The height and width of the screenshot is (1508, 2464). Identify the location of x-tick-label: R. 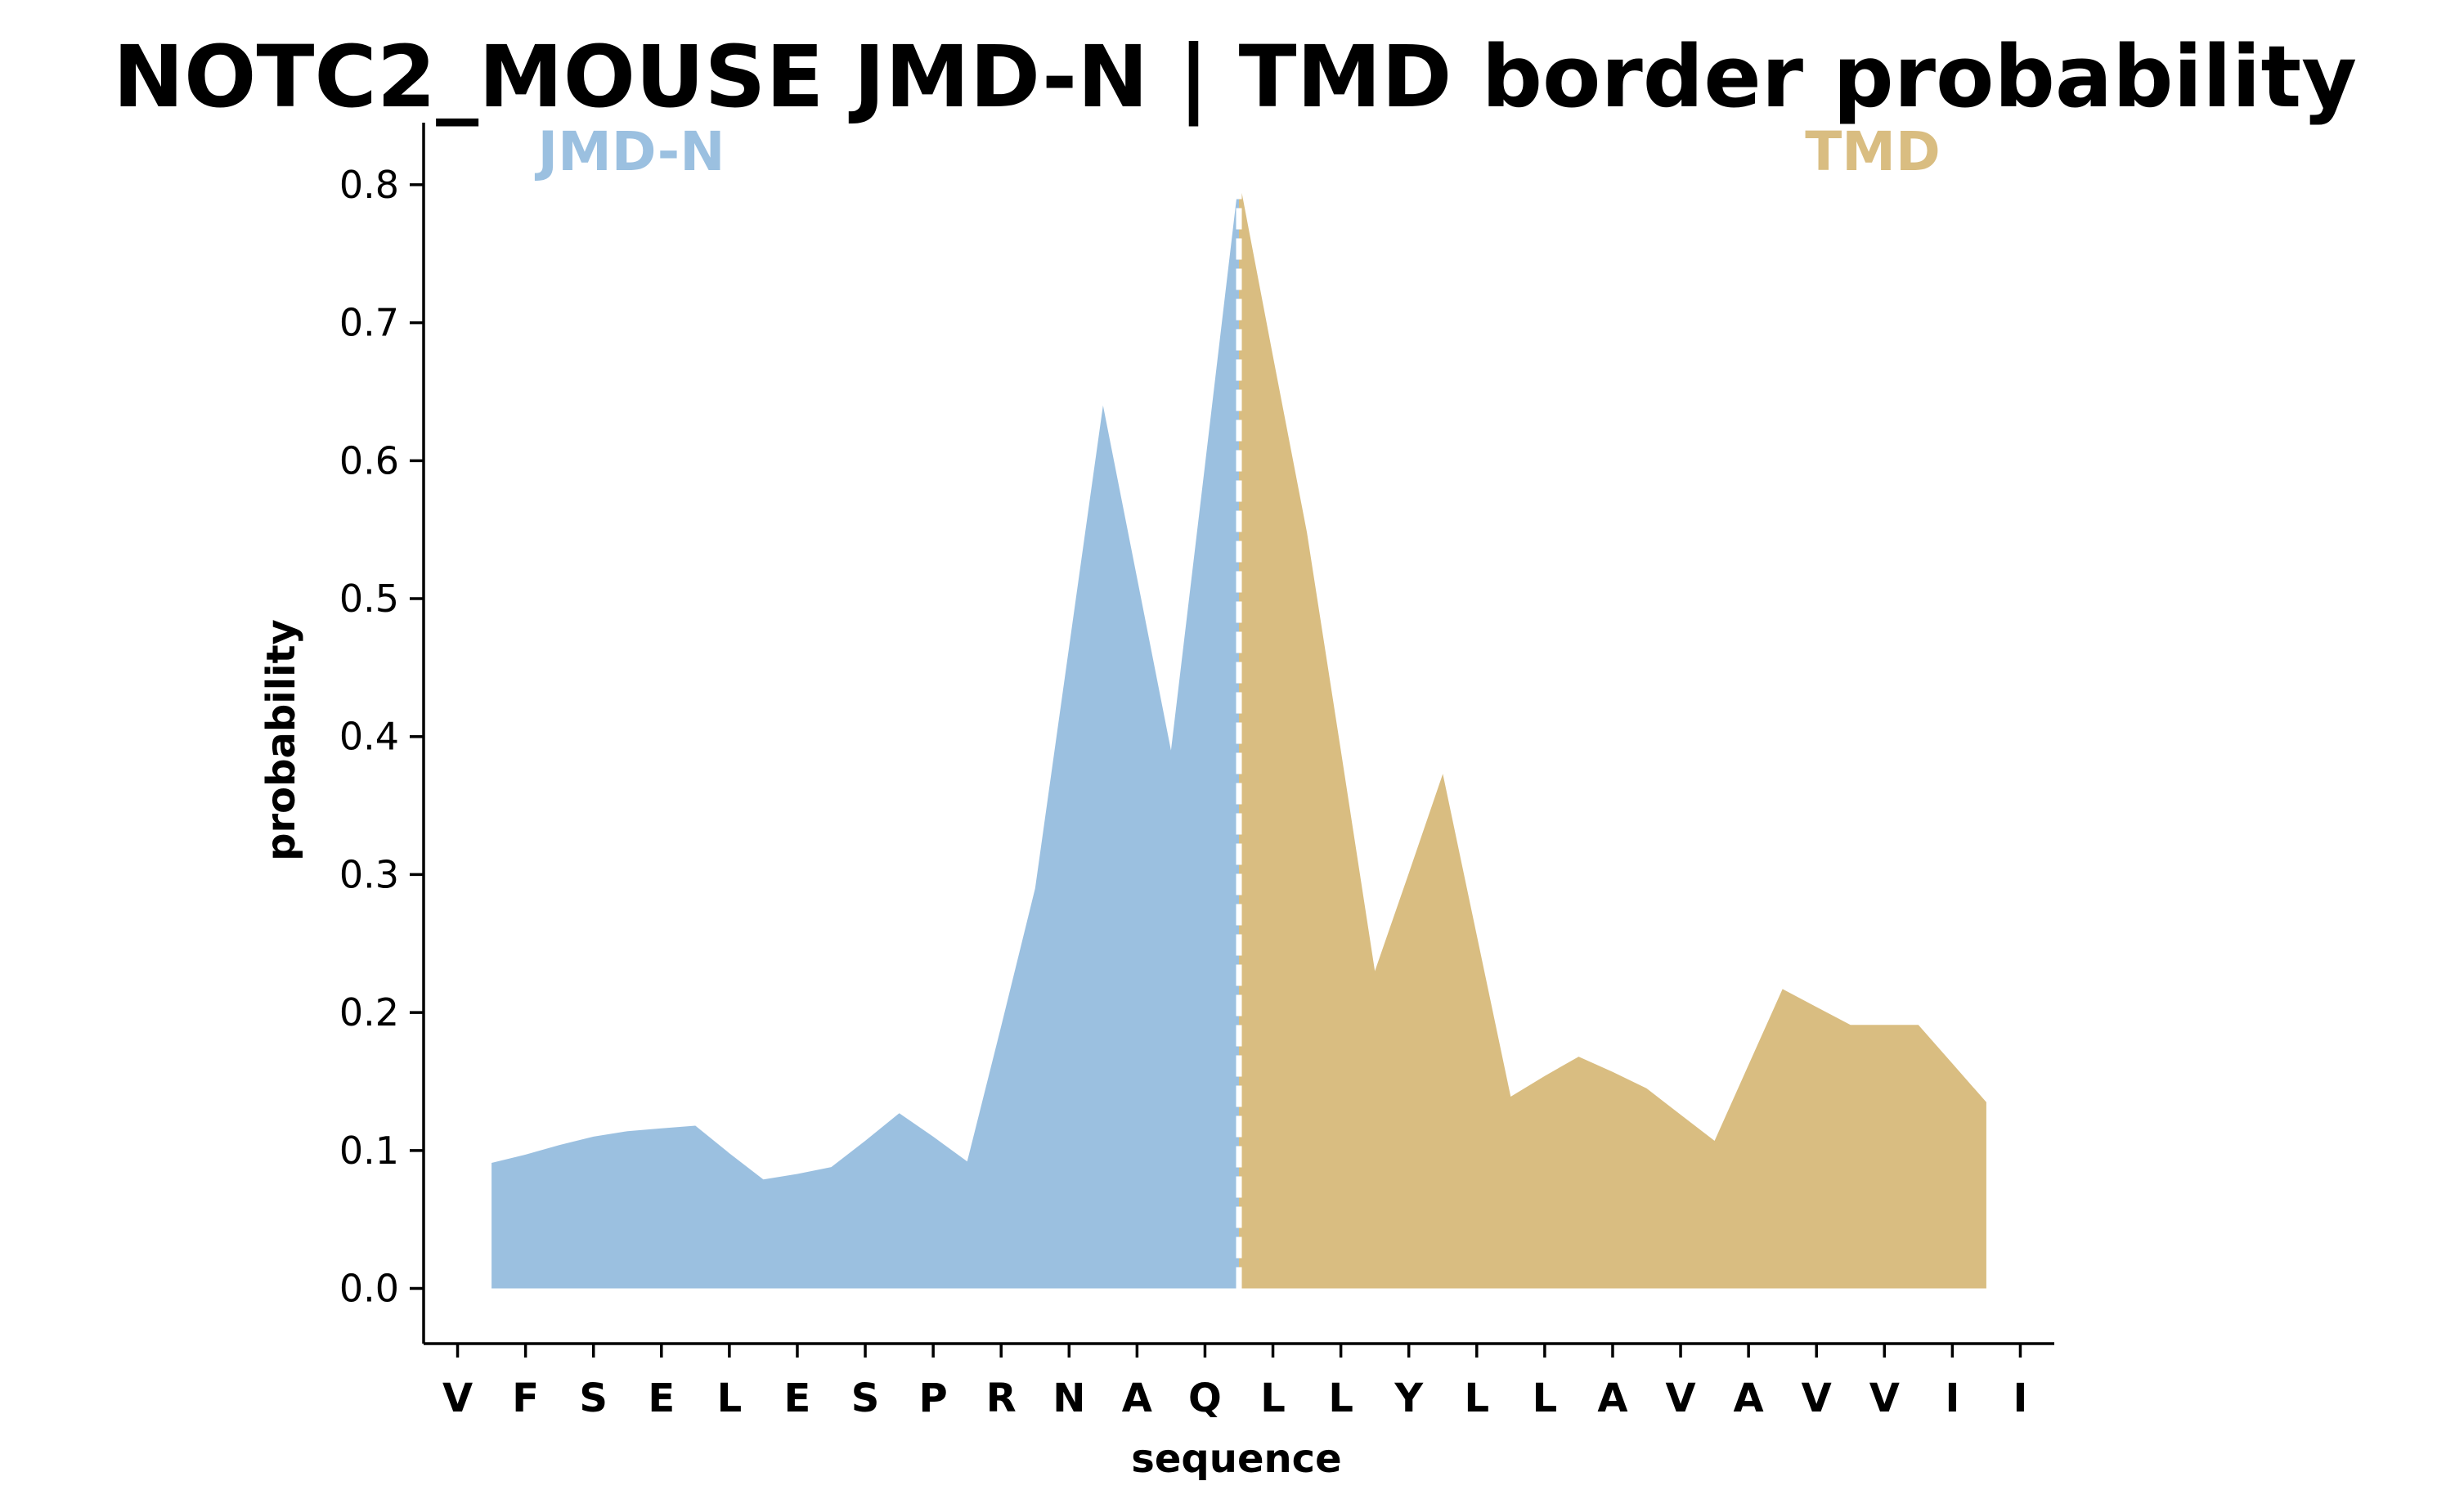
(1001, 1399).